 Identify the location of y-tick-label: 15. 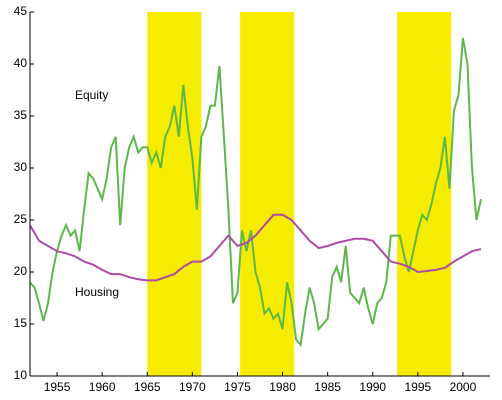
(21, 323).